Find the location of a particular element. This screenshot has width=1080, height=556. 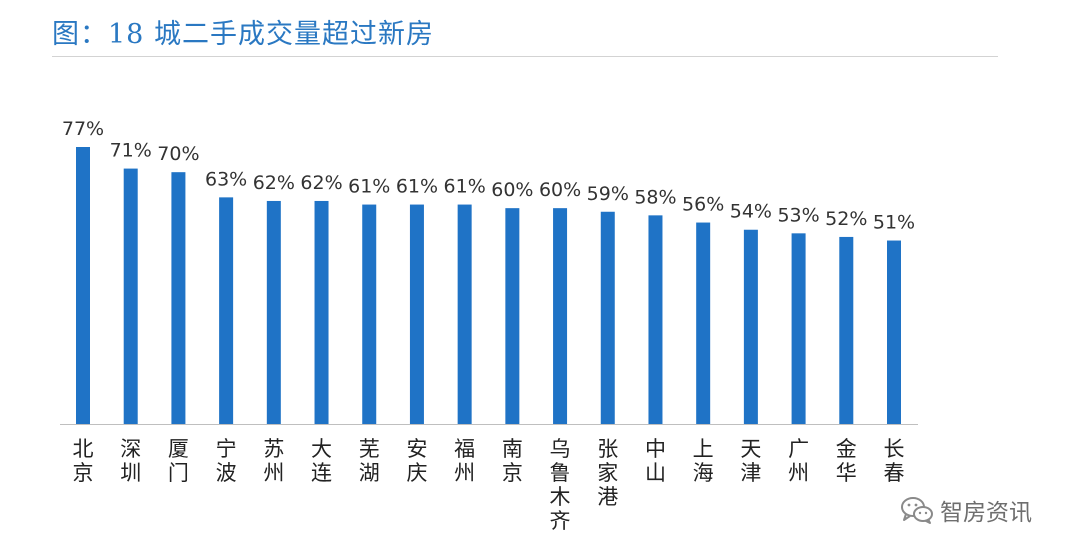

category-label: 南京 is located at coordinates (512, 461).